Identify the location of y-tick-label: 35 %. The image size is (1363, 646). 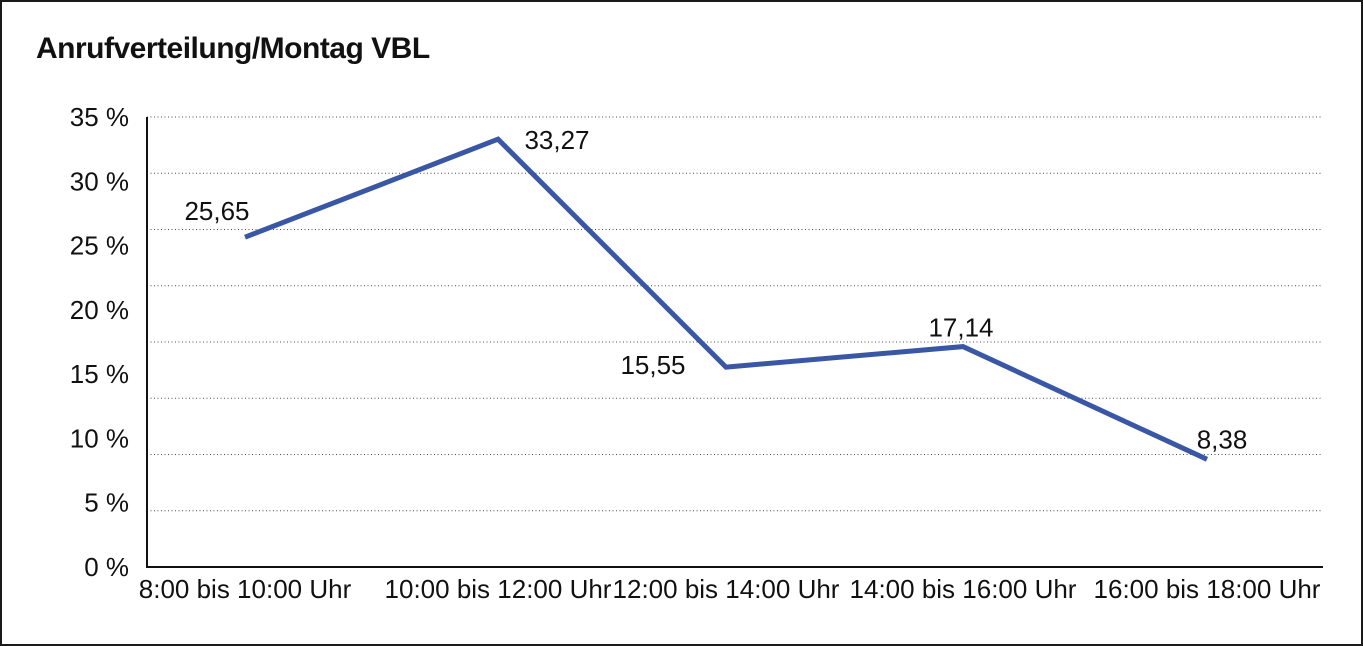
(99, 117).